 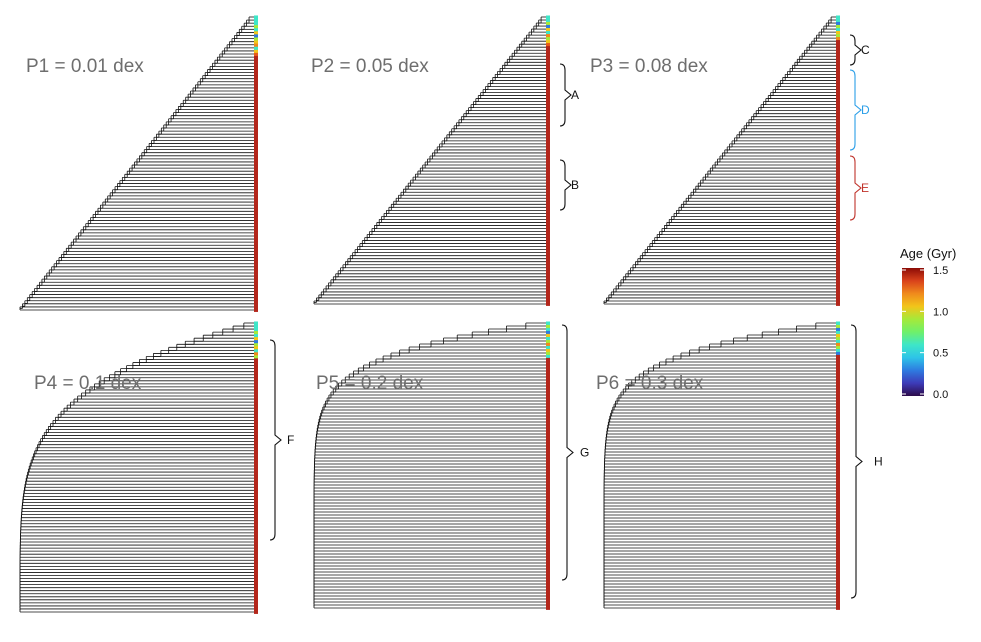 What do you see at coordinates (928, 253) in the screenshot?
I see `colorbar-title: Age (Gyr)` at bounding box center [928, 253].